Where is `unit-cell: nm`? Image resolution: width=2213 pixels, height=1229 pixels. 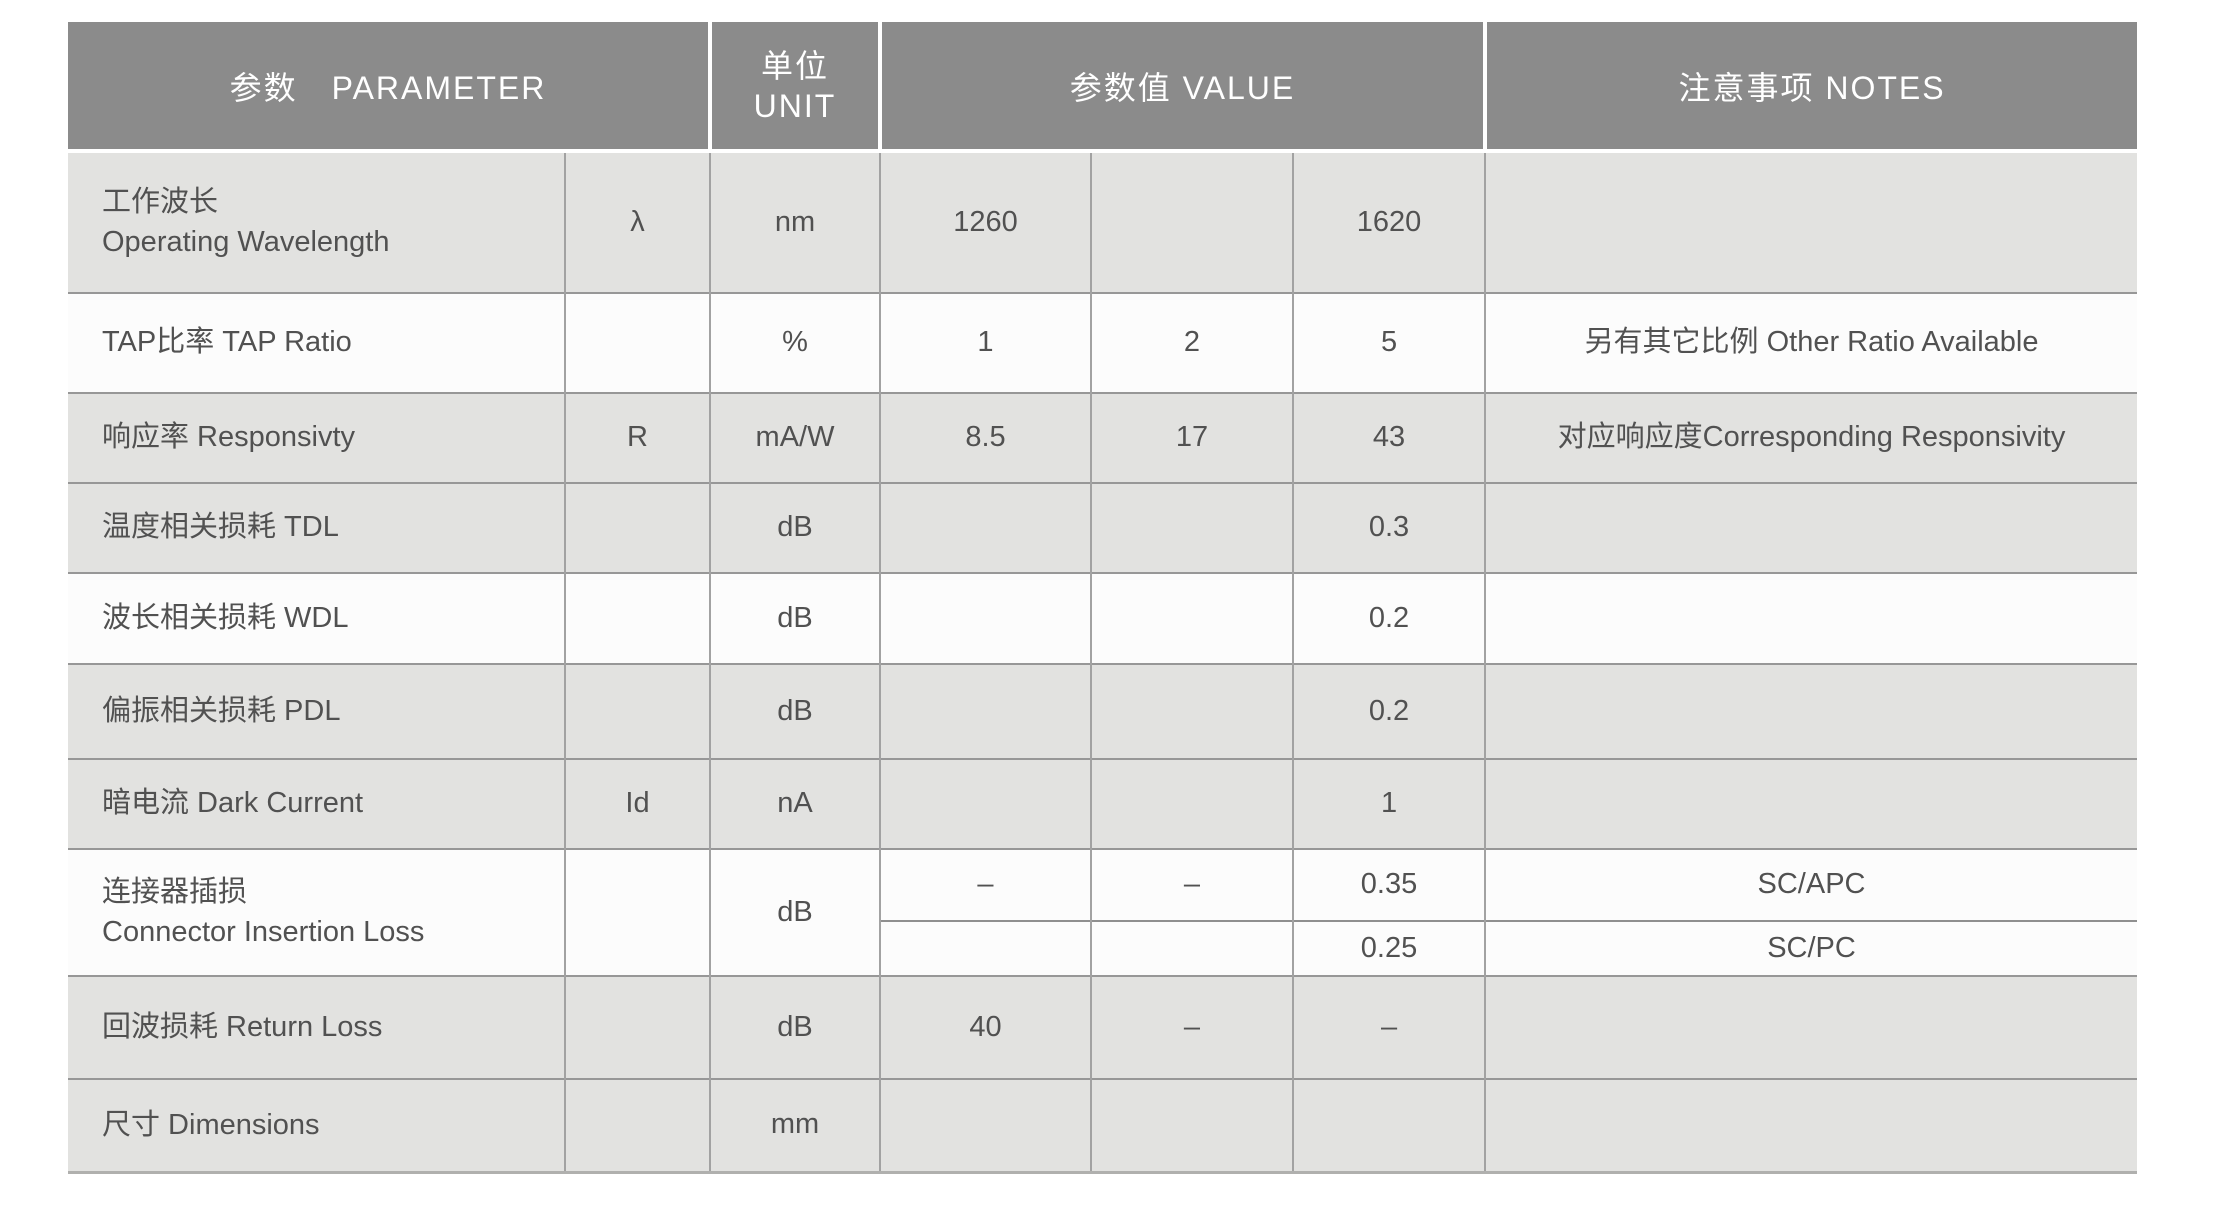
unit-cell: nm is located at coordinates (794, 222).